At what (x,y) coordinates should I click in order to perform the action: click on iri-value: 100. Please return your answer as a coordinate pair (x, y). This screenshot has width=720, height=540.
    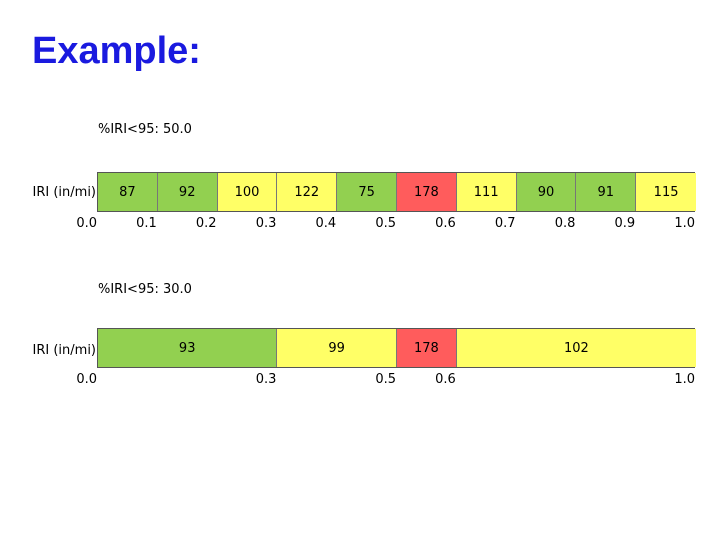
    Looking at the image, I should click on (247, 192).